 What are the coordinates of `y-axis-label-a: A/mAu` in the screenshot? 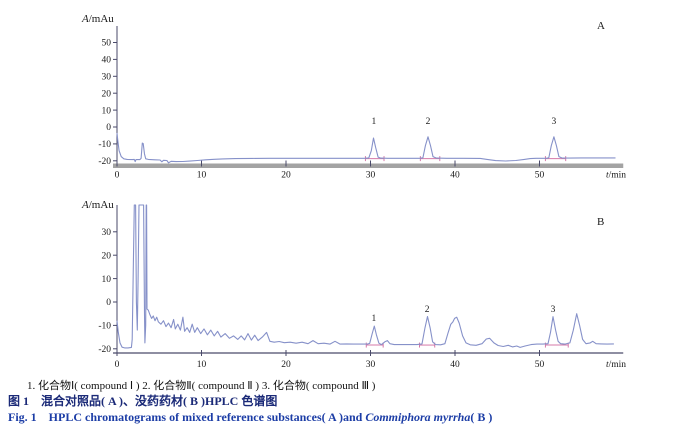 It's located at (98, 19).